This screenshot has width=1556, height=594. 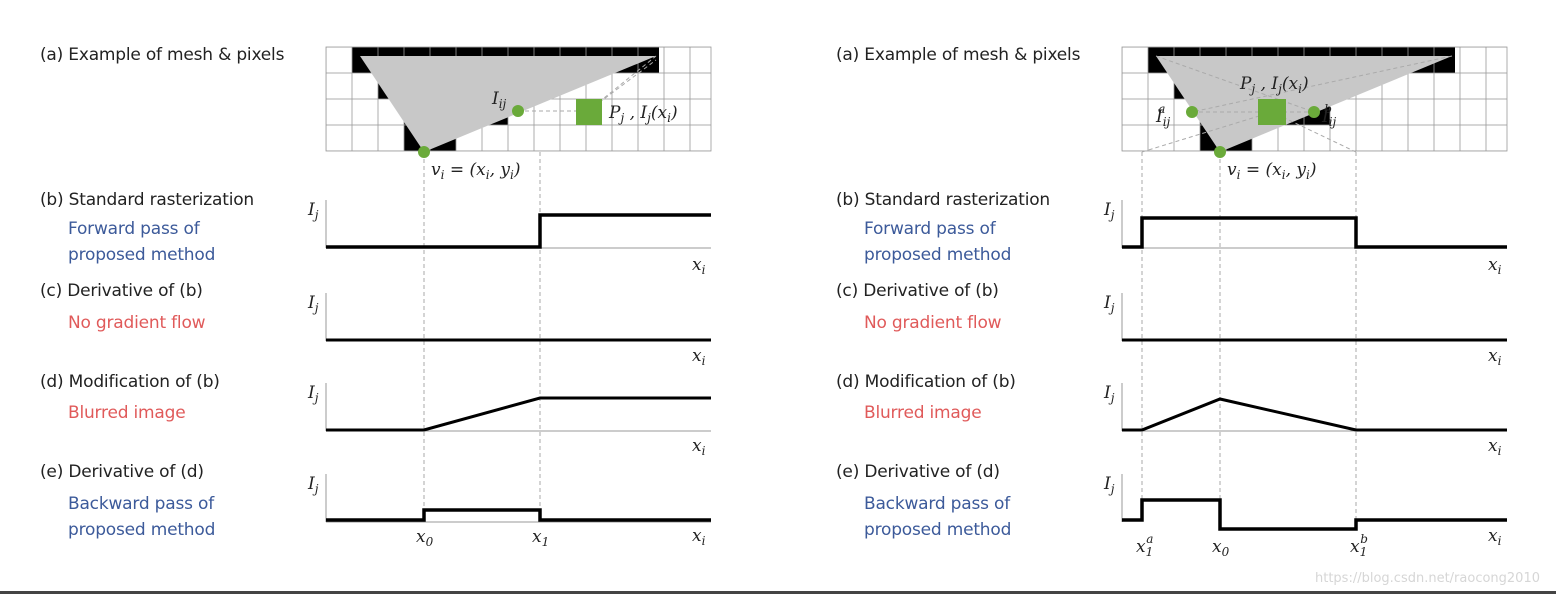 I want to click on left-d-sub: Blurred image, so click(x=127, y=413).